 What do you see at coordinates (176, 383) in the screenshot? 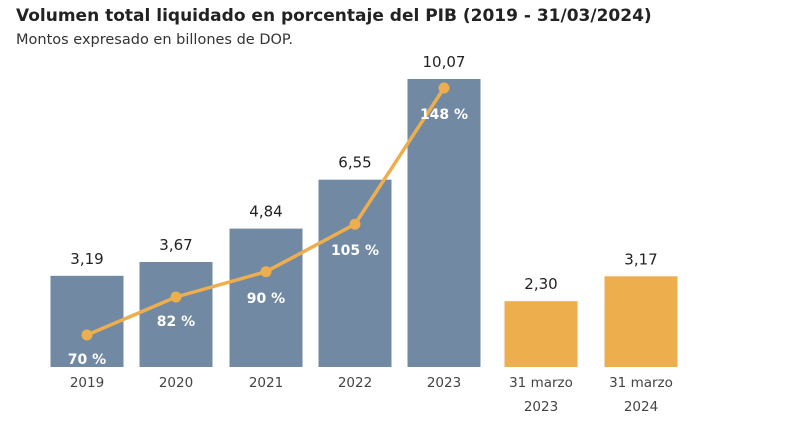
I see `category-label-1: 2020` at bounding box center [176, 383].